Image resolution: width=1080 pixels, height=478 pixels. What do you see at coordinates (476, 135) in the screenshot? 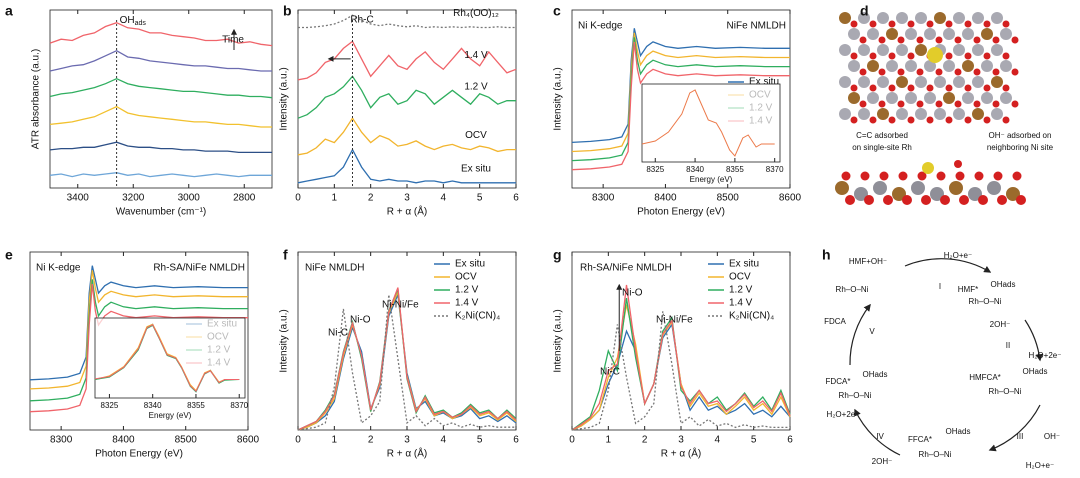
I see `series-label: OCV` at bounding box center [476, 135].